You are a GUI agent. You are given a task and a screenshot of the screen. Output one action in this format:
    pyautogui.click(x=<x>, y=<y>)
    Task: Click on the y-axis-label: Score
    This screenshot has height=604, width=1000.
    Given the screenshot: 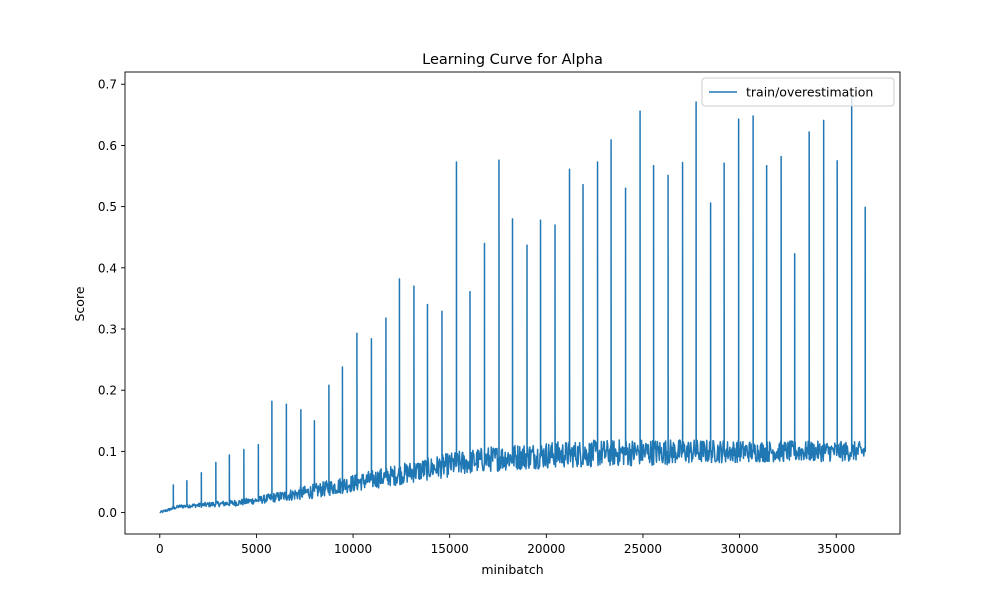 What is the action you would take?
    pyautogui.click(x=79, y=303)
    